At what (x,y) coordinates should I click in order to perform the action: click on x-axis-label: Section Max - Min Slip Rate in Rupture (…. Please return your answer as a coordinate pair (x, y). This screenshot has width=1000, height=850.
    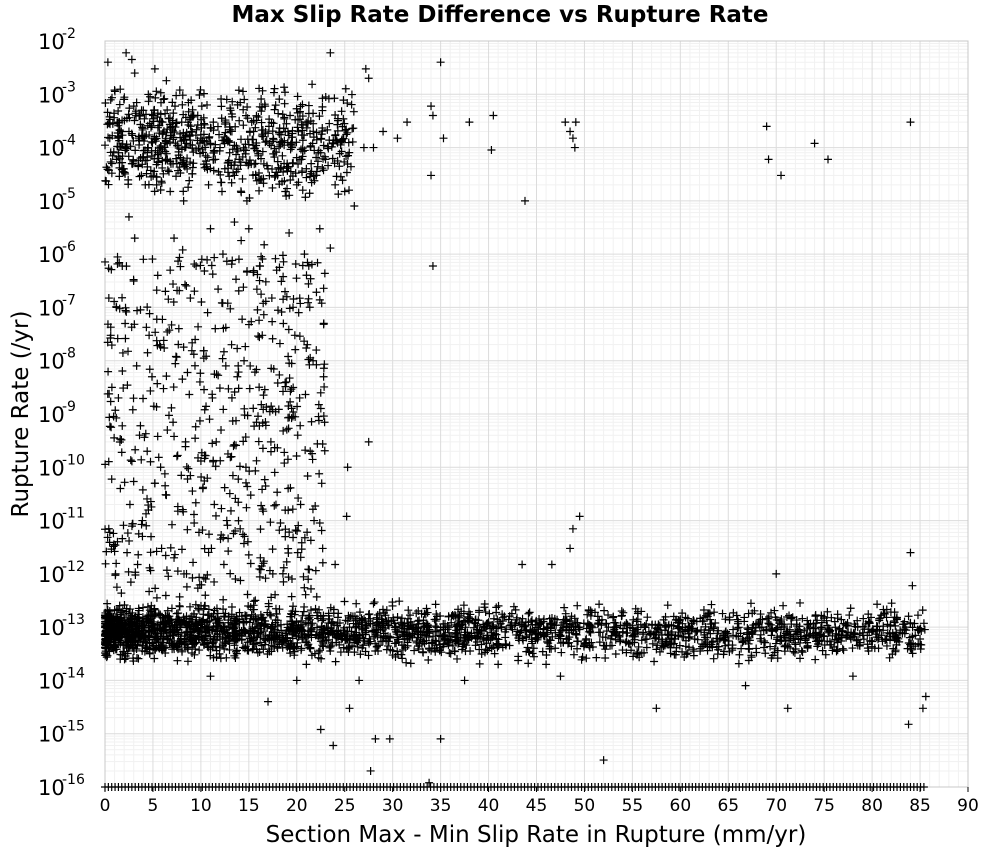
    Looking at the image, I should click on (536, 835).